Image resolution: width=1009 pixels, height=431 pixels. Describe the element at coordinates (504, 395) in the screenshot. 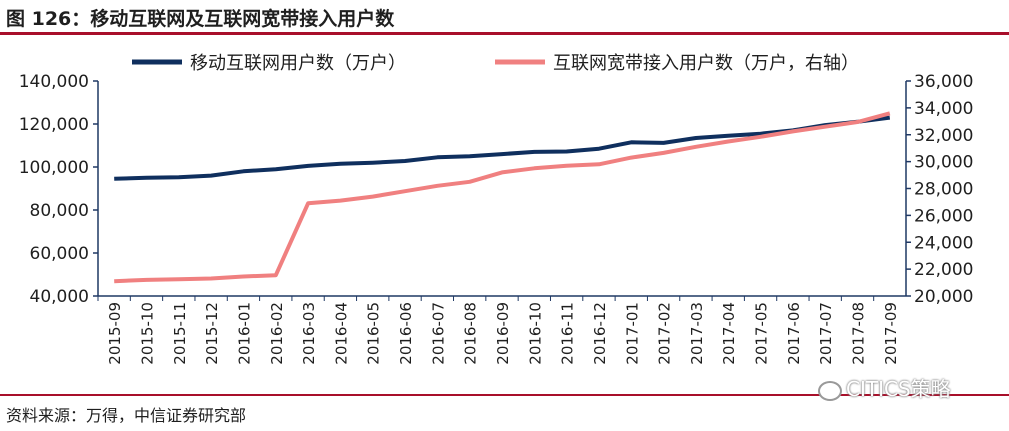

I see `bottom-rule` at that location.